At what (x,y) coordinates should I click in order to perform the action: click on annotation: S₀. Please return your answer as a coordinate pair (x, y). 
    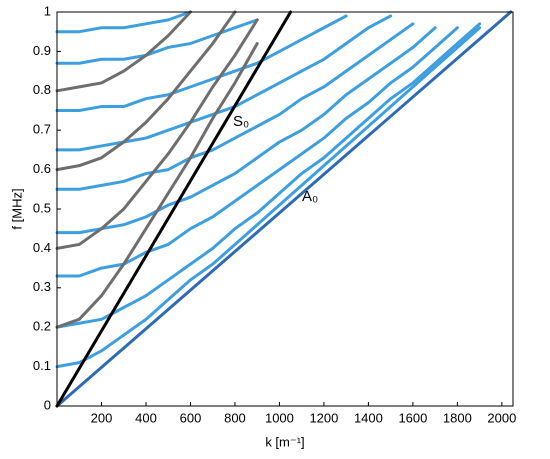
    Looking at the image, I should click on (241, 121).